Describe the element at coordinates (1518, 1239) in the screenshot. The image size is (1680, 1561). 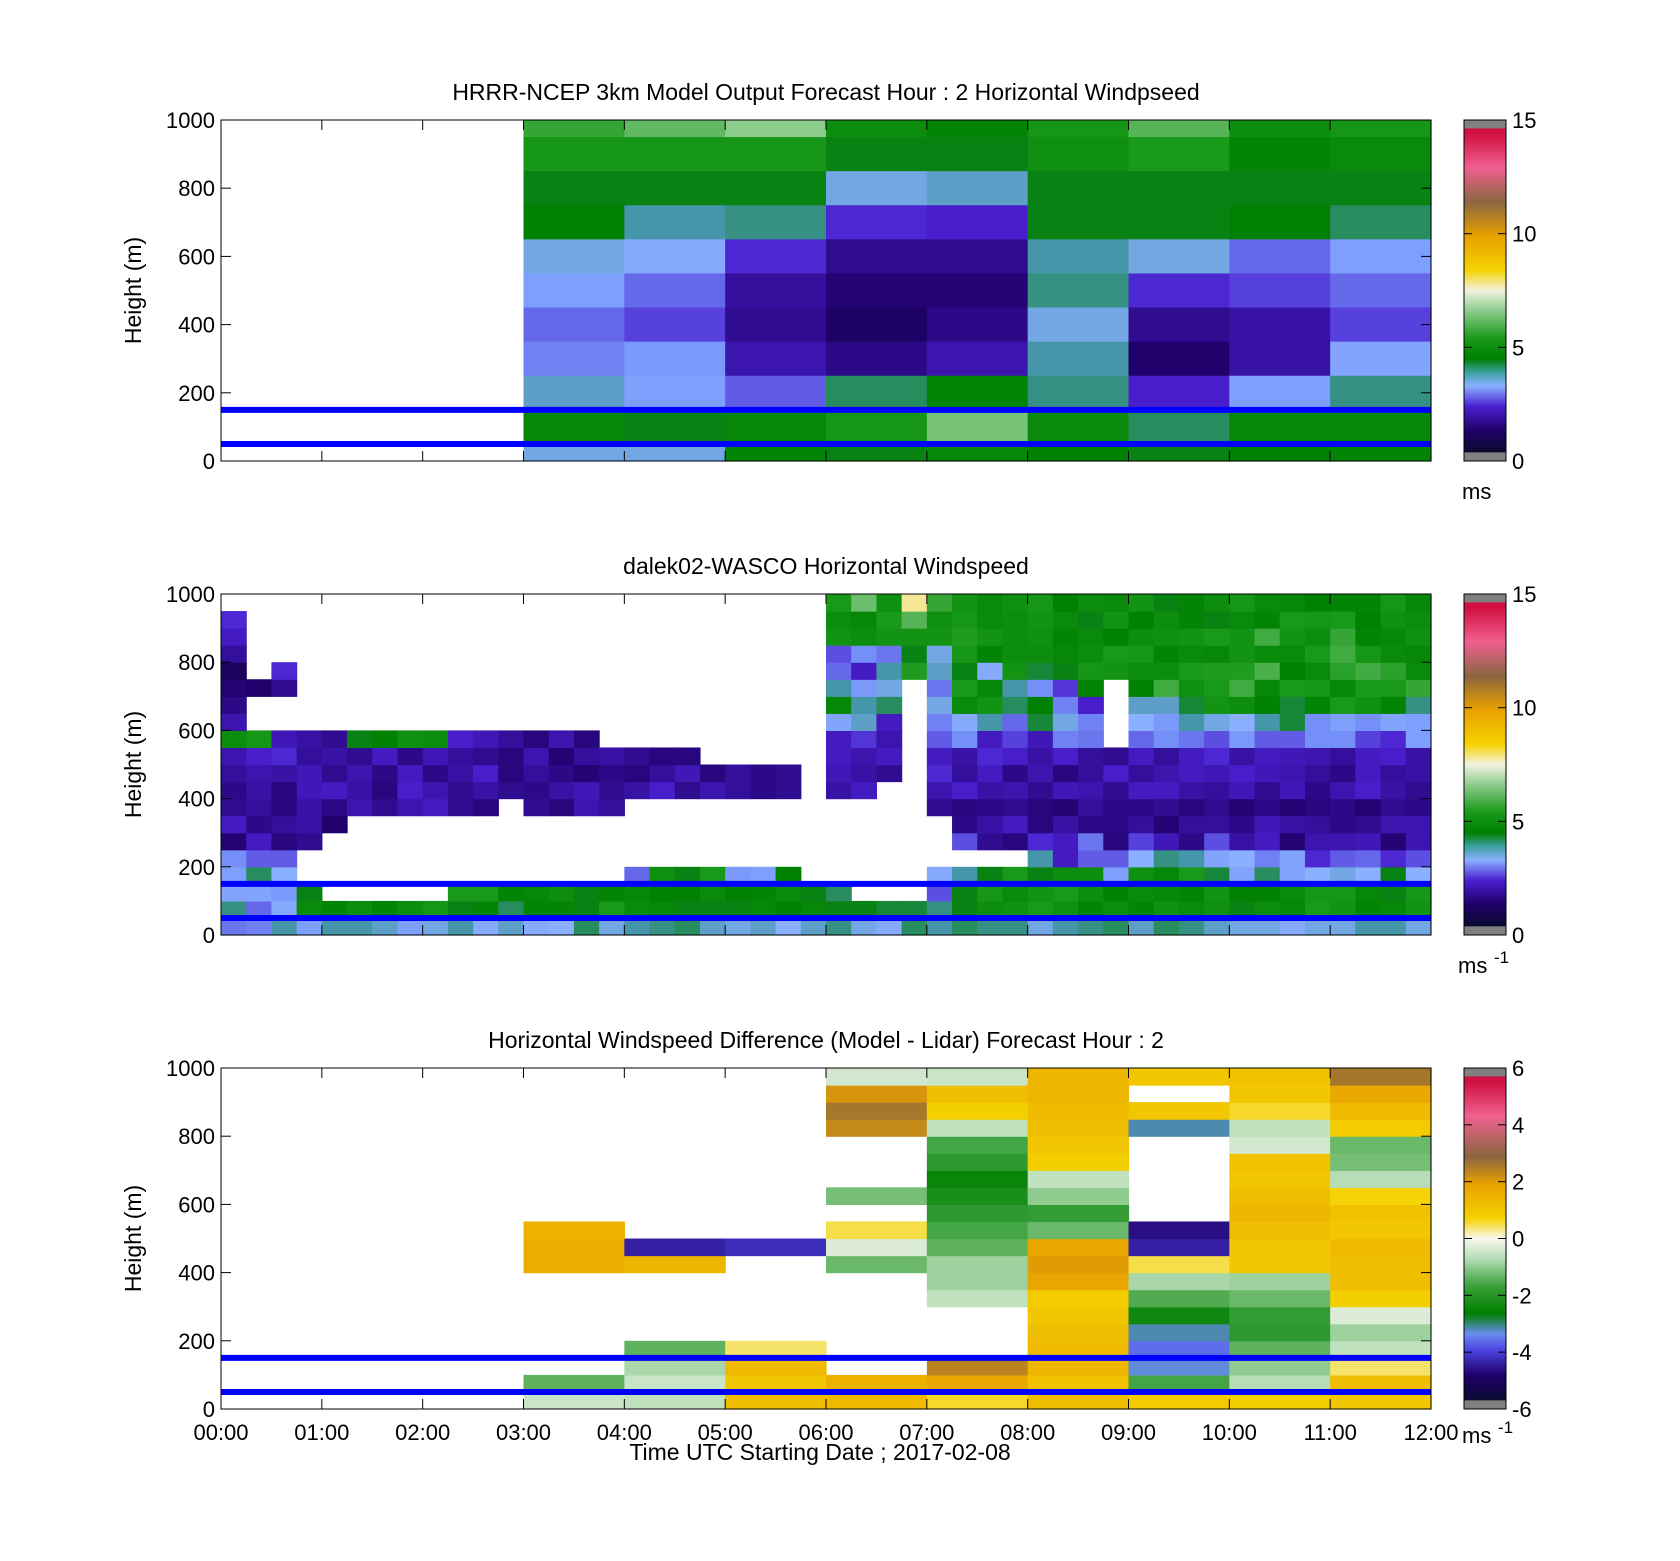
I see `colorbar-tick-label: 0` at that location.